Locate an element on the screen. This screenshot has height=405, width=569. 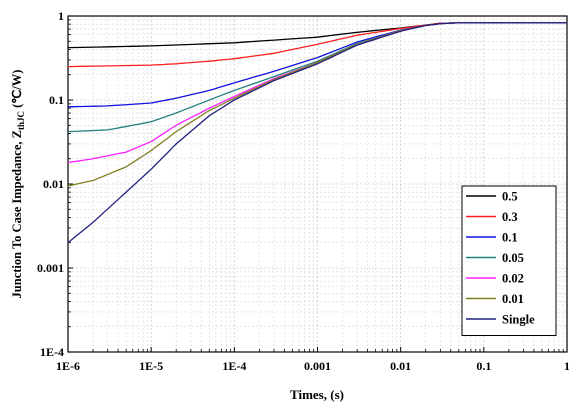
legend-box is located at coordinates (509, 260).